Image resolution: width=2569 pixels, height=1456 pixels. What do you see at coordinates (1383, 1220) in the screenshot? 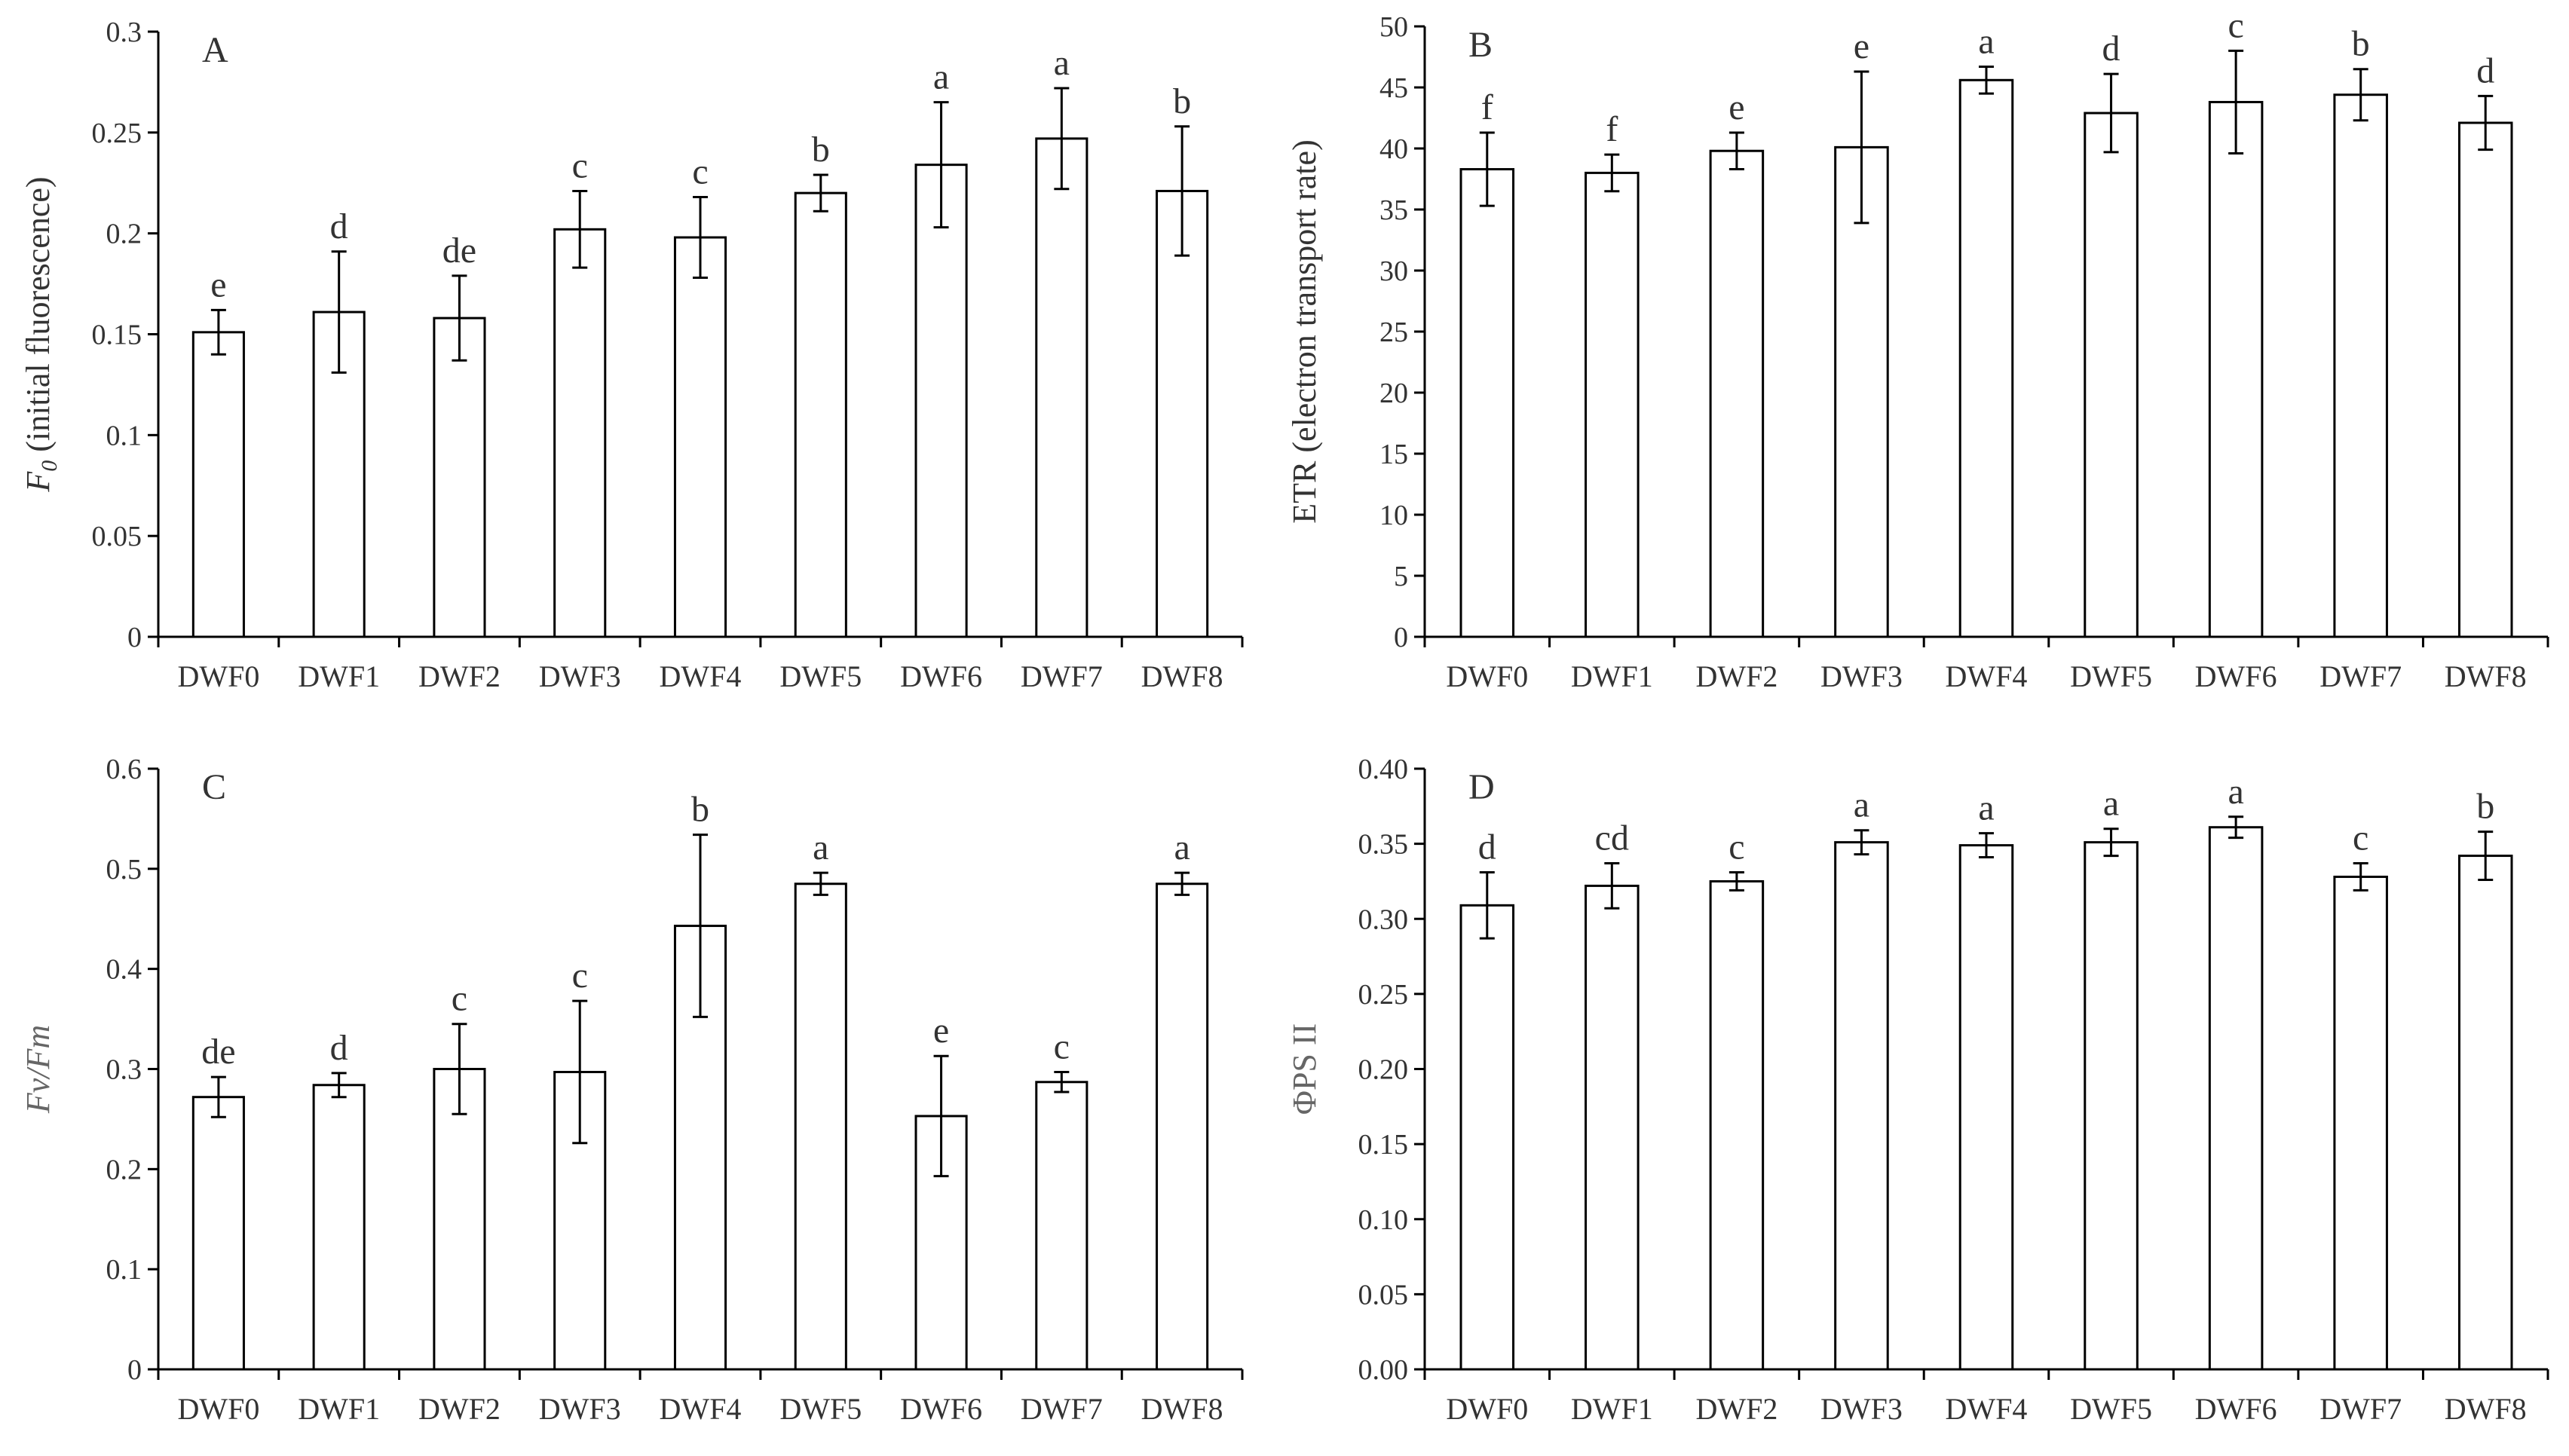
I see `y-tick-label: 0.10` at bounding box center [1383, 1220].